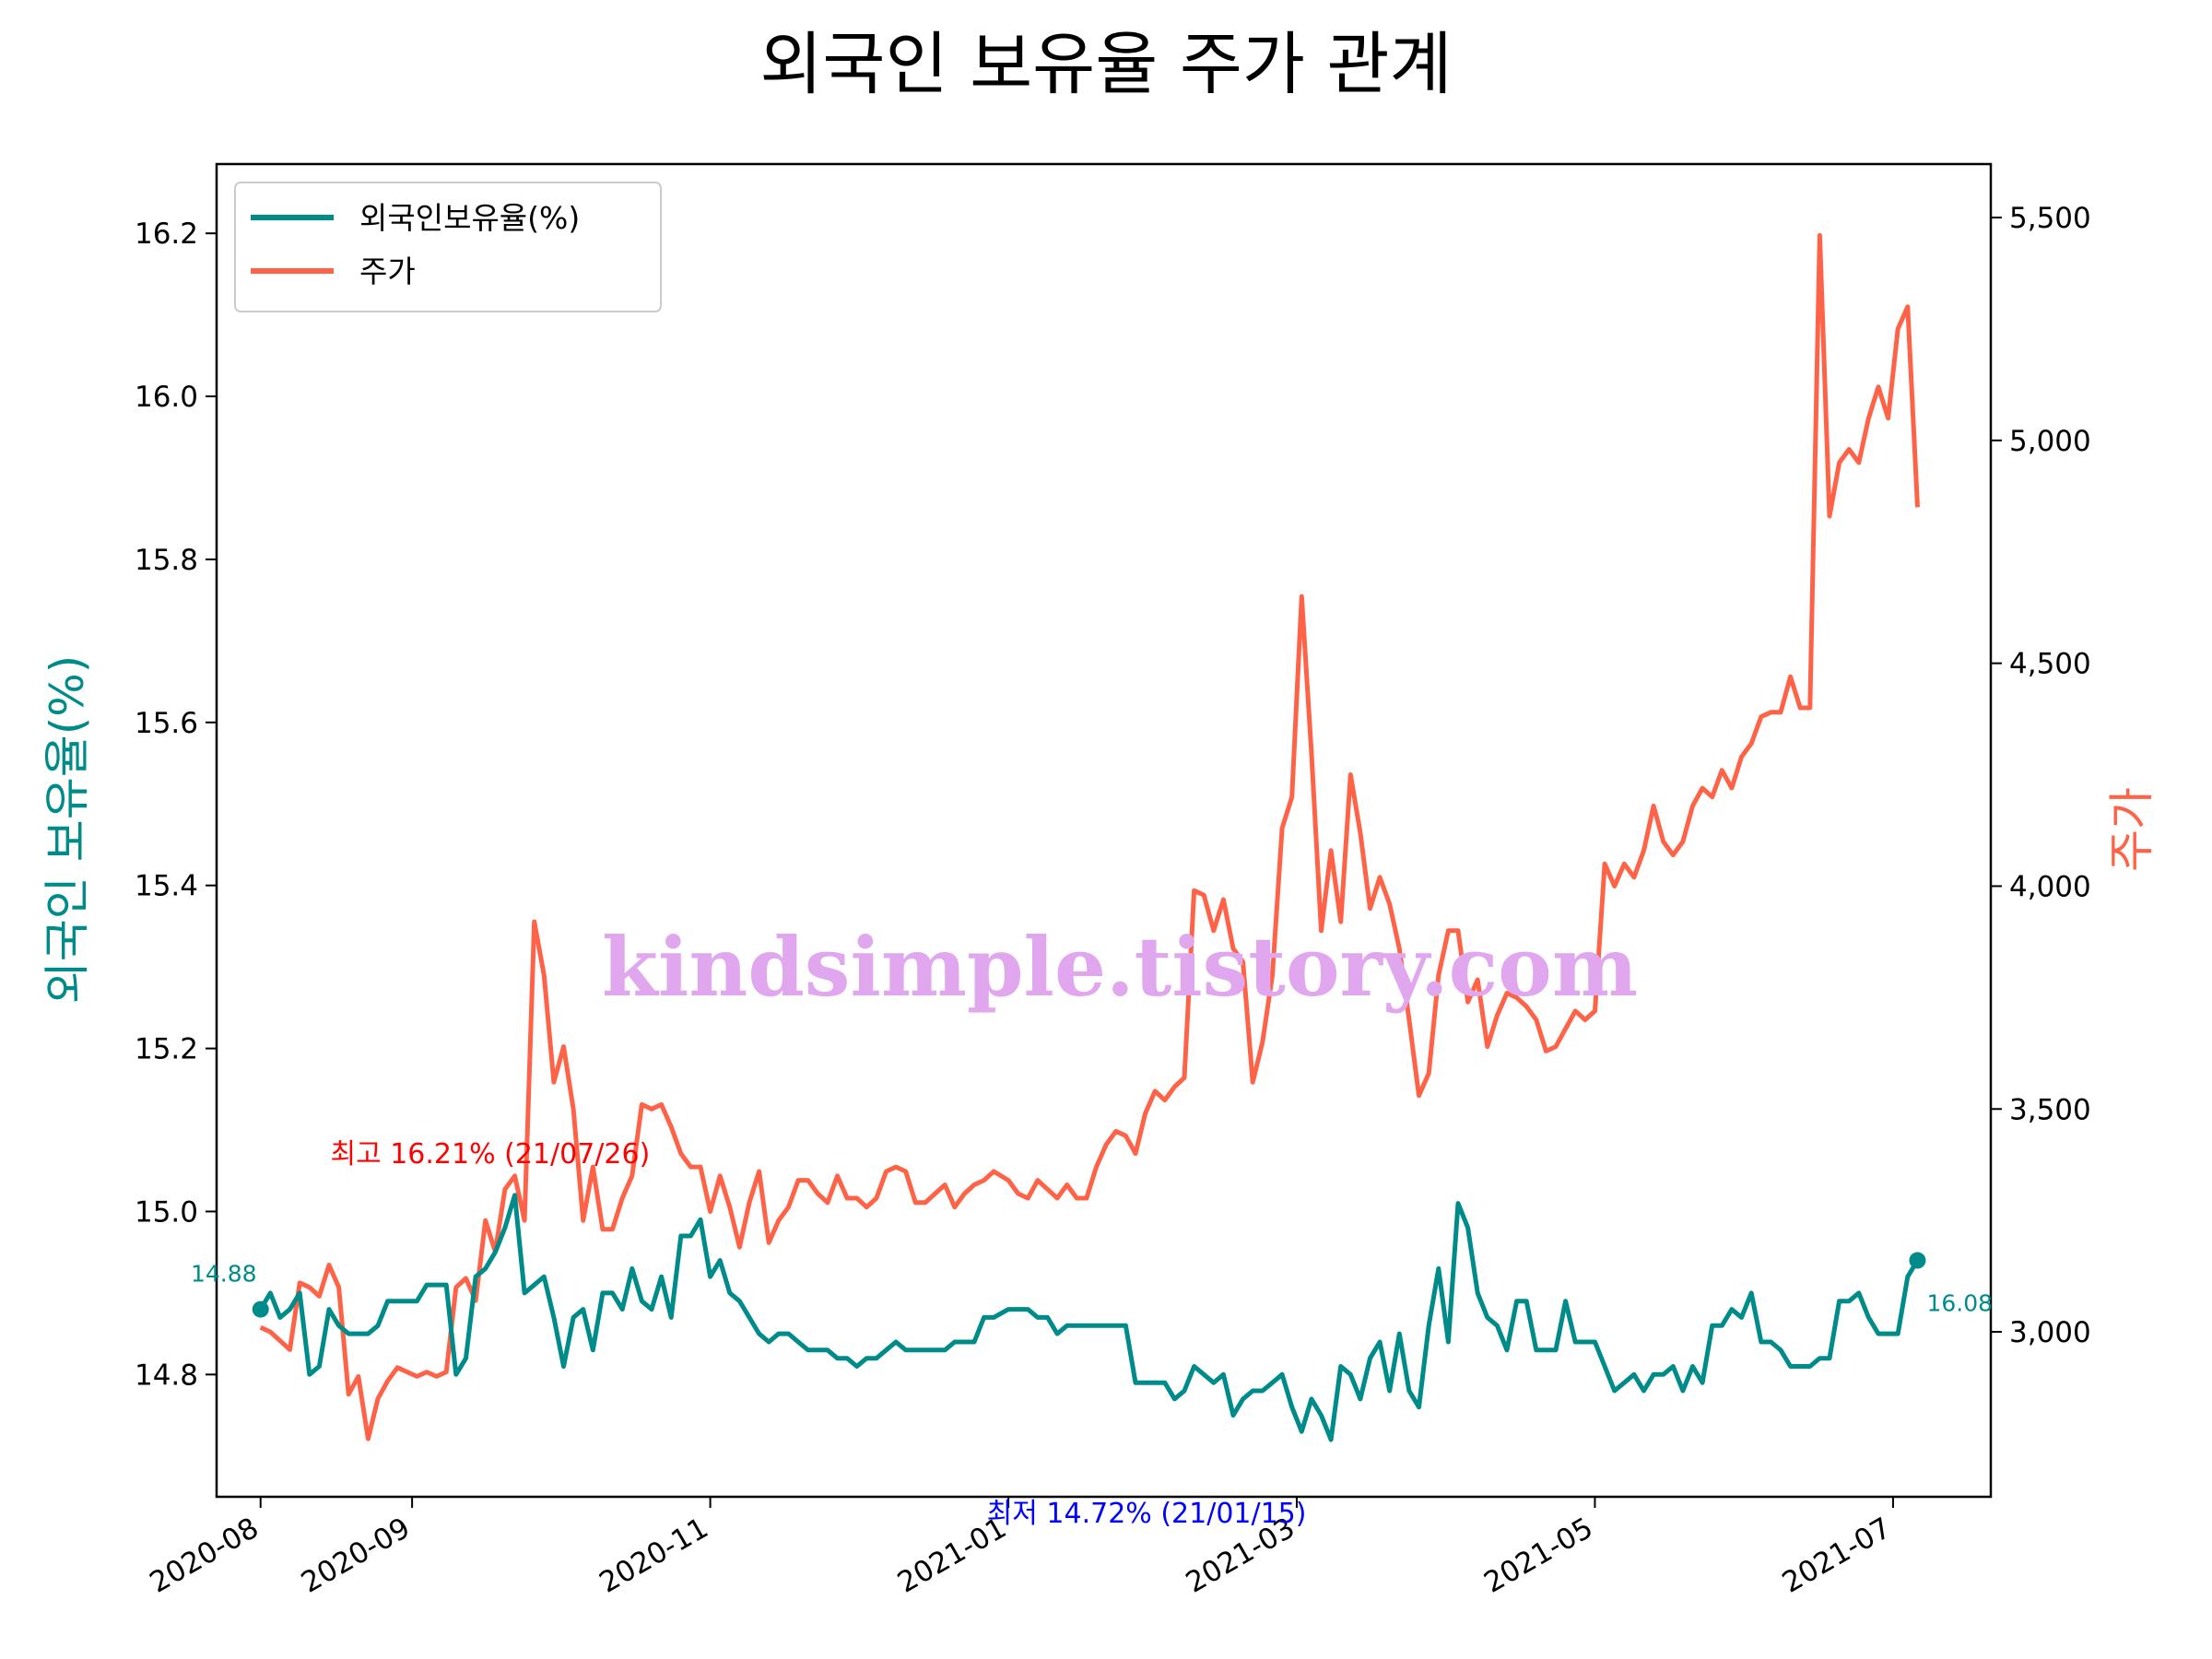 This screenshot has width=2212, height=1659. What do you see at coordinates (490, 1154) in the screenshot?
I see `max-annotation: 최고 16.21% (21/07/26)` at bounding box center [490, 1154].